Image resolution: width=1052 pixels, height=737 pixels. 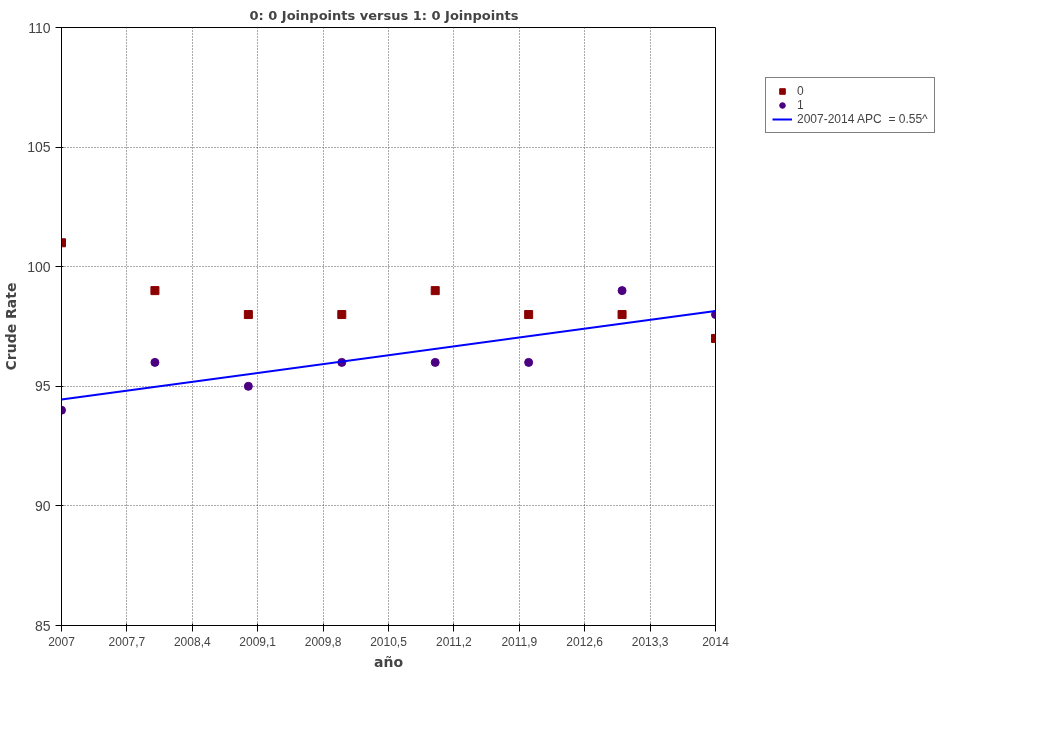 What do you see at coordinates (258, 641) in the screenshot?
I see `x-tick-label: 2009,1` at bounding box center [258, 641].